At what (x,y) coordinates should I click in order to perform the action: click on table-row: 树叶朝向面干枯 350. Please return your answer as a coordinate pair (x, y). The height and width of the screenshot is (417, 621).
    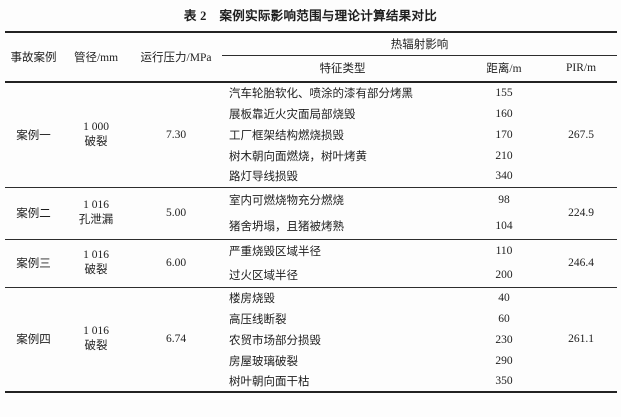
    Looking at the image, I should click on (311, 381).